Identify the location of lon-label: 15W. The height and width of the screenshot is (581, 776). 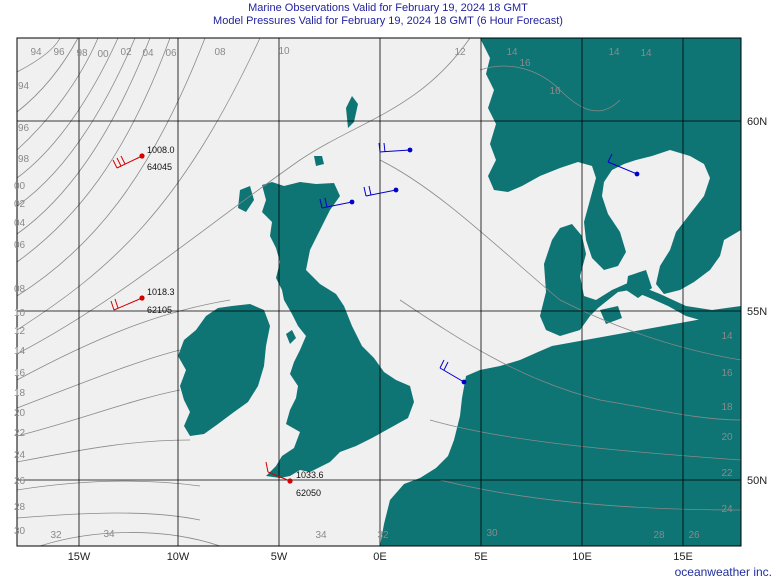
(79, 557).